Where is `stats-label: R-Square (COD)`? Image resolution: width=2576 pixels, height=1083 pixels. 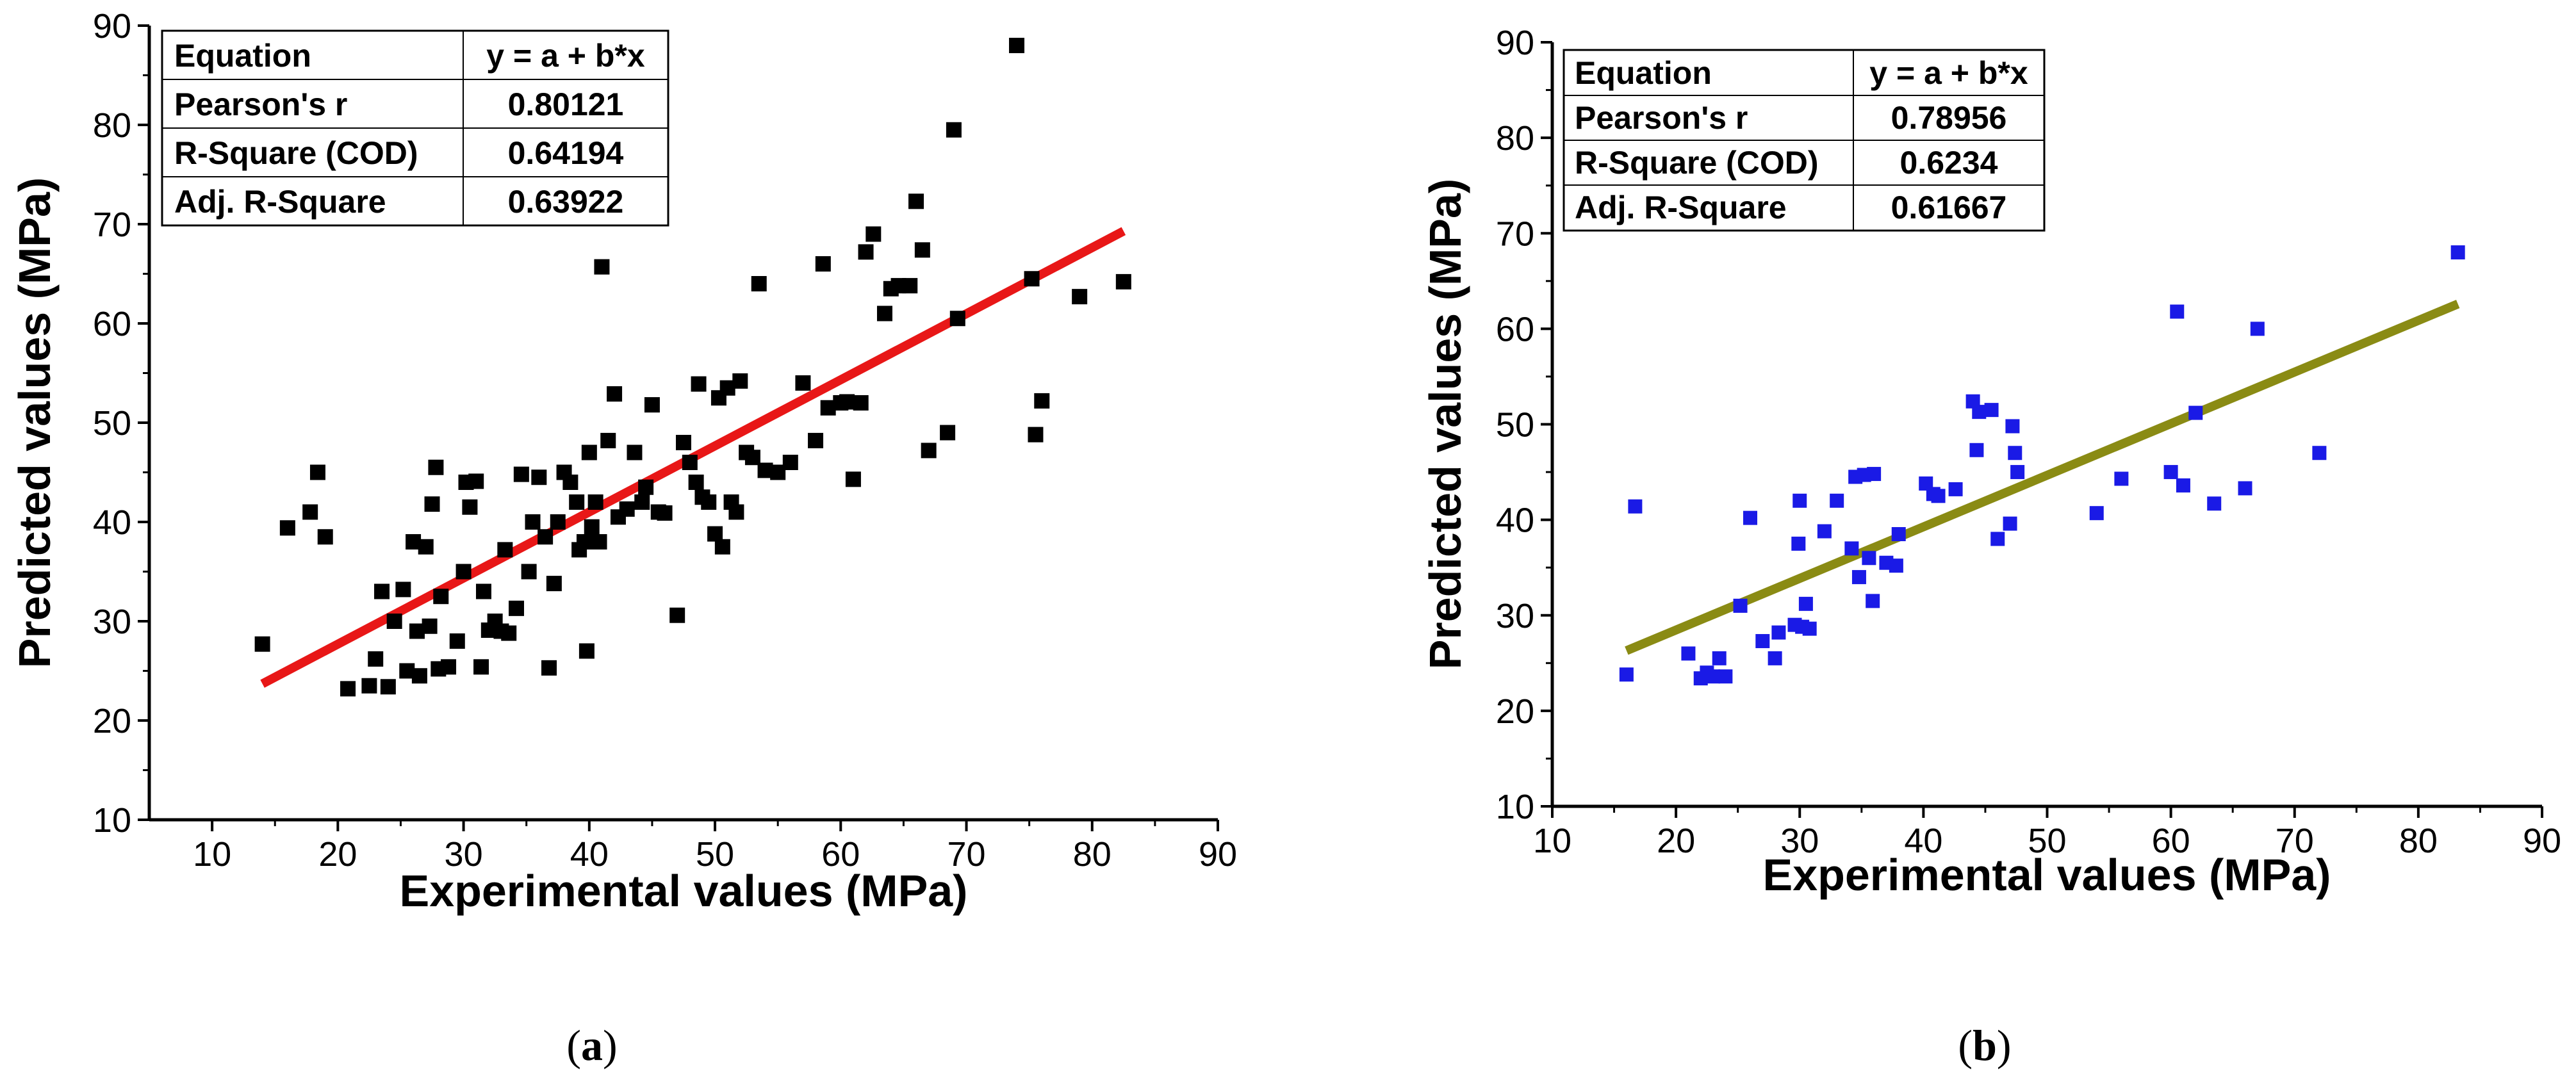 stats-label: R-Square (COD) is located at coordinates (296, 153).